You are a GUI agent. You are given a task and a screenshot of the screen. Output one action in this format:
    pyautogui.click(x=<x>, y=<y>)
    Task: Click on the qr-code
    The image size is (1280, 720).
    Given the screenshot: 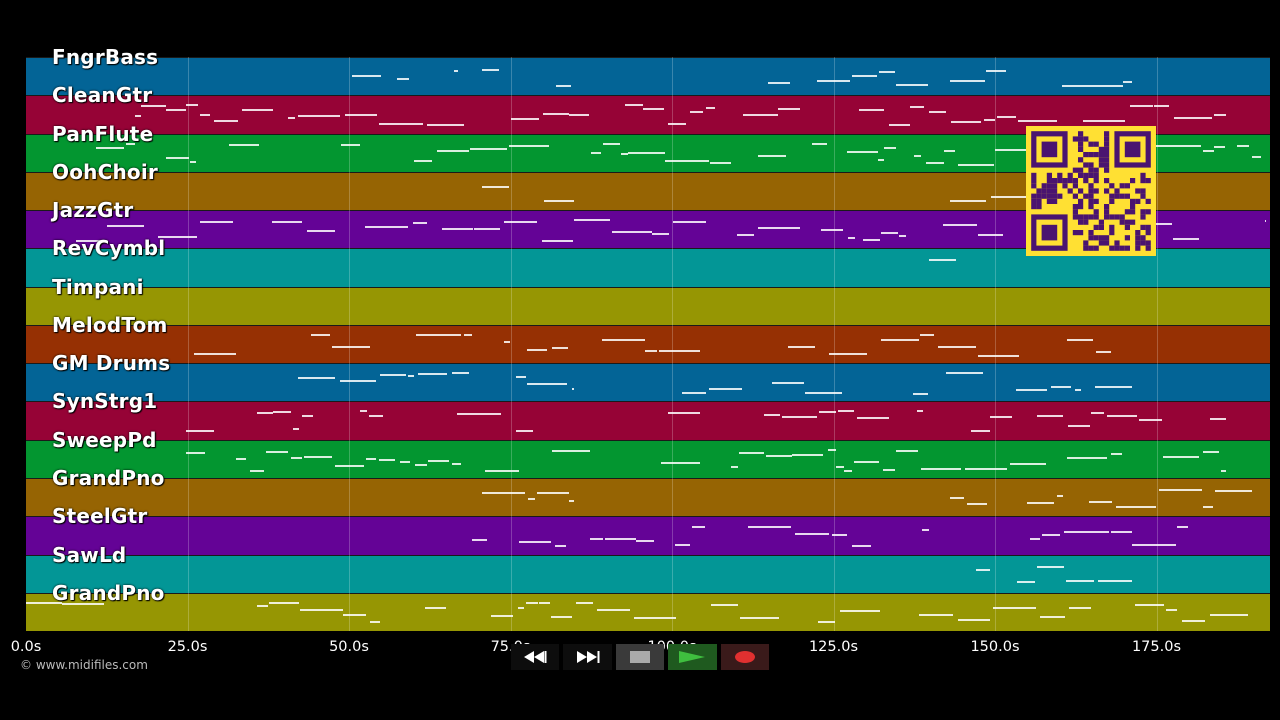 What is the action you would take?
    pyautogui.click(x=1091, y=191)
    